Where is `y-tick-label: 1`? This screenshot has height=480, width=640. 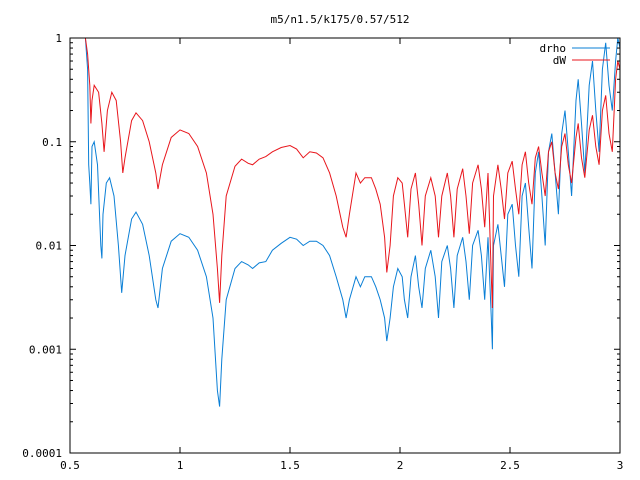 y-tick-label: 1 is located at coordinates (58, 38).